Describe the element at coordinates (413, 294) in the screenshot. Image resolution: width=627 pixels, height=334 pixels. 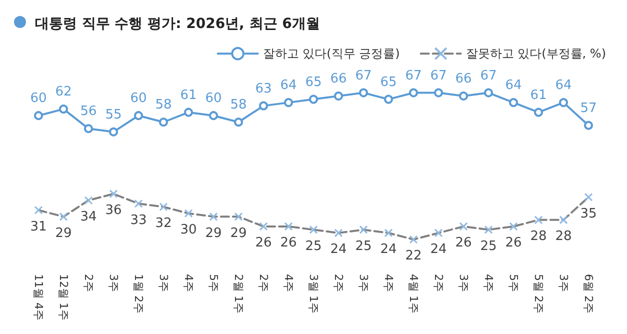
I see `x-tick-label: 4월 1주` at that location.